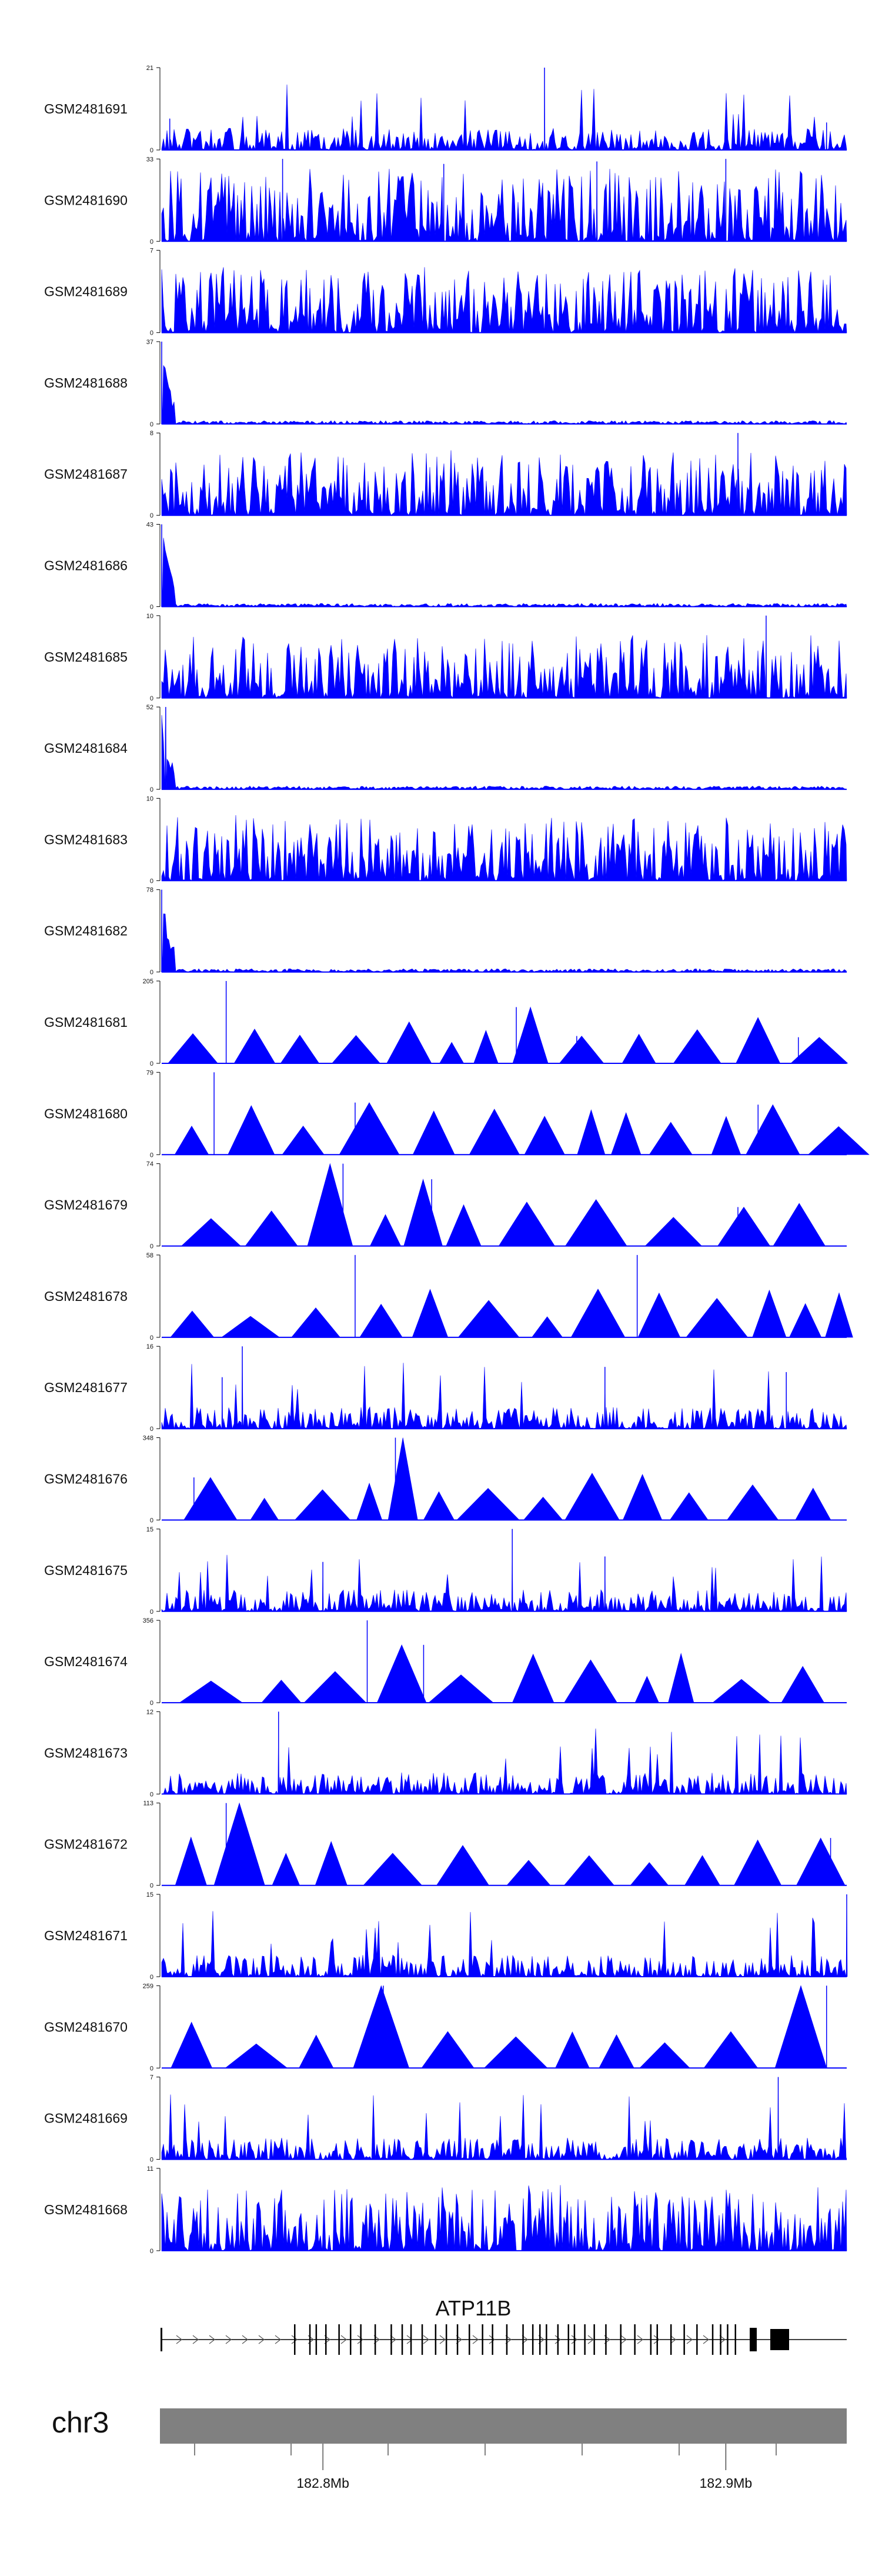 The width and height of the screenshot is (882, 2576). Describe the element at coordinates (86, 291) in the screenshot. I see `track-label: GSM2481689` at that location.